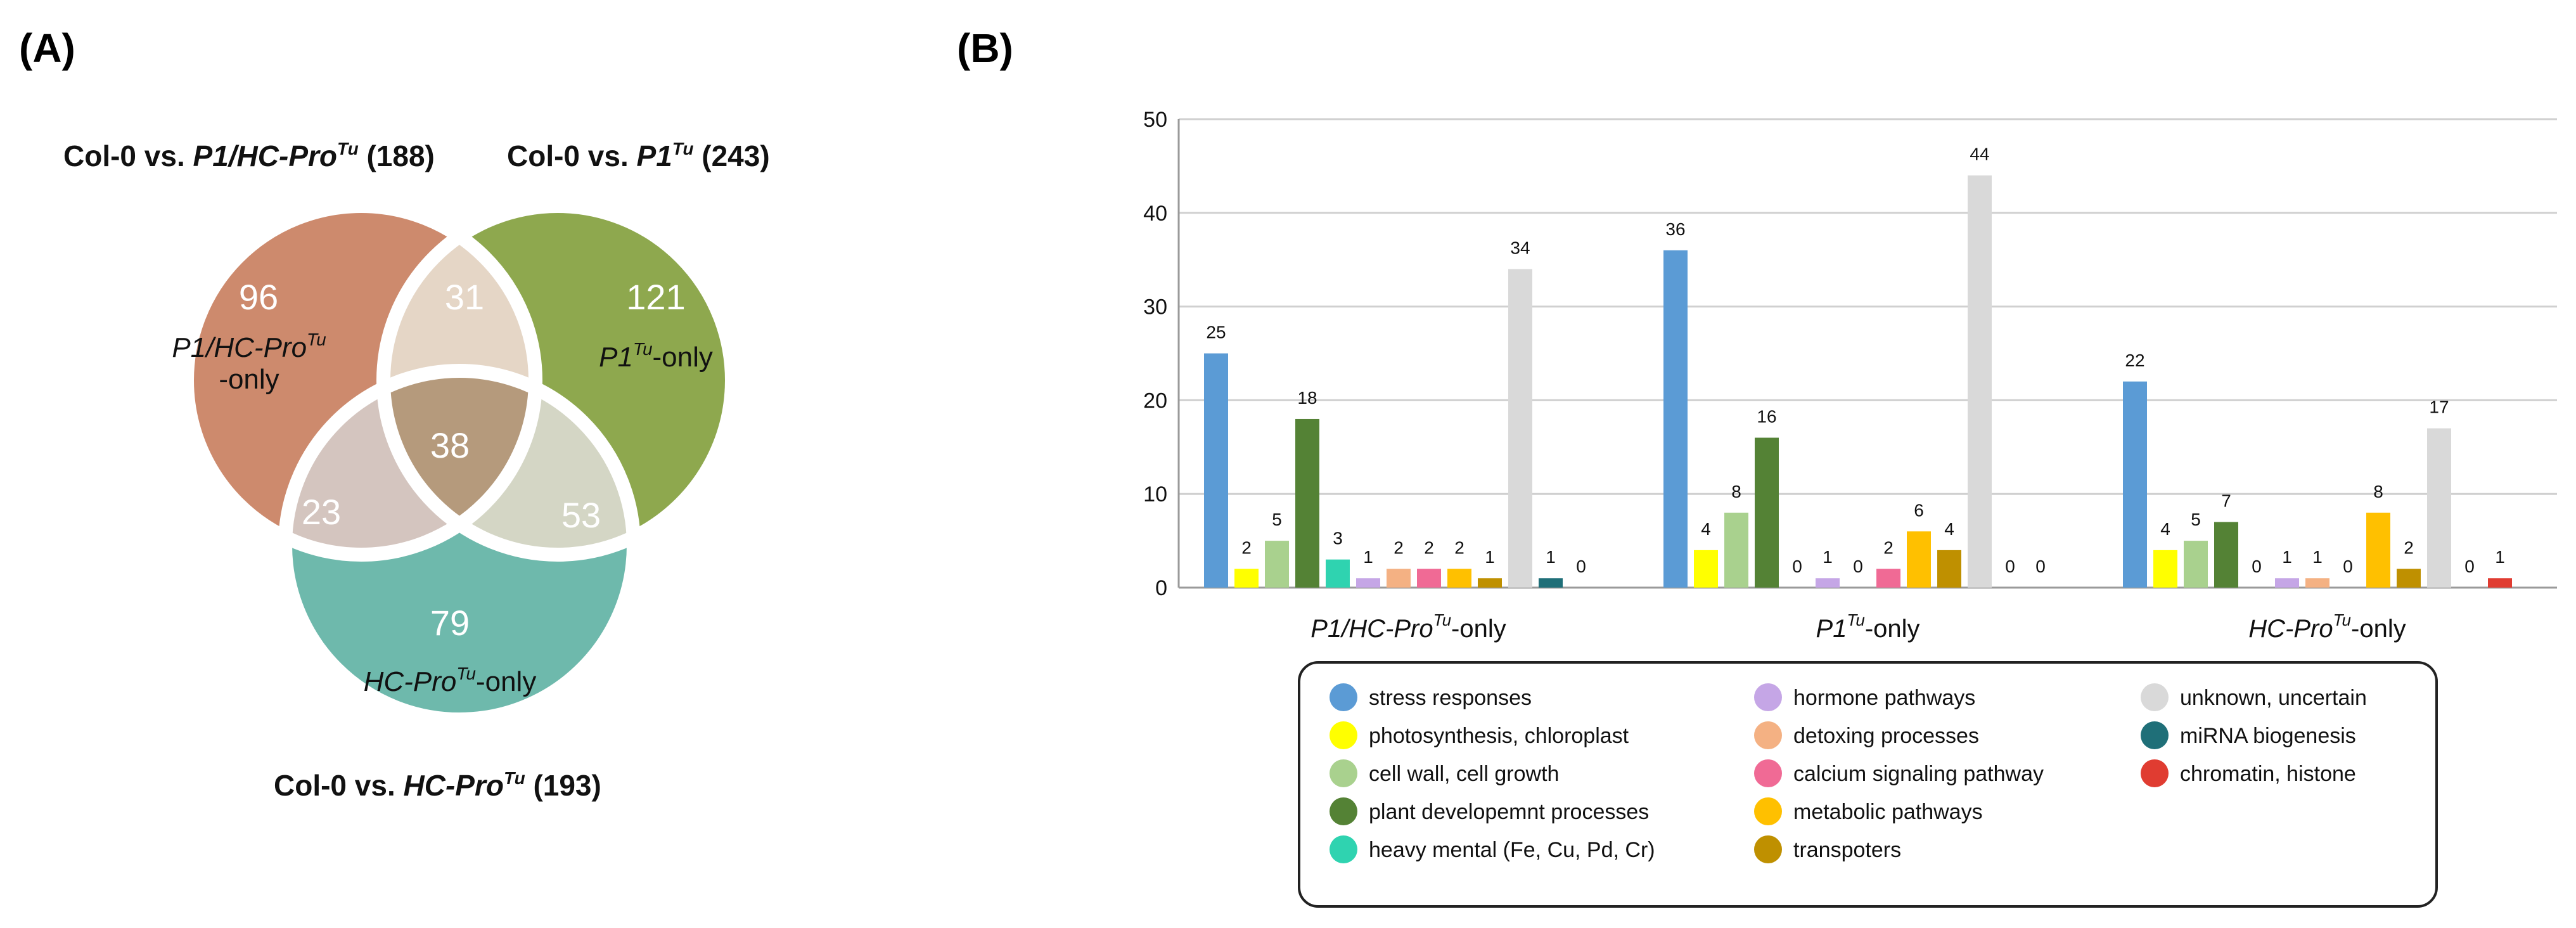 The width and height of the screenshot is (2576, 928). I want to click on legend-label: transpoters, so click(1847, 850).